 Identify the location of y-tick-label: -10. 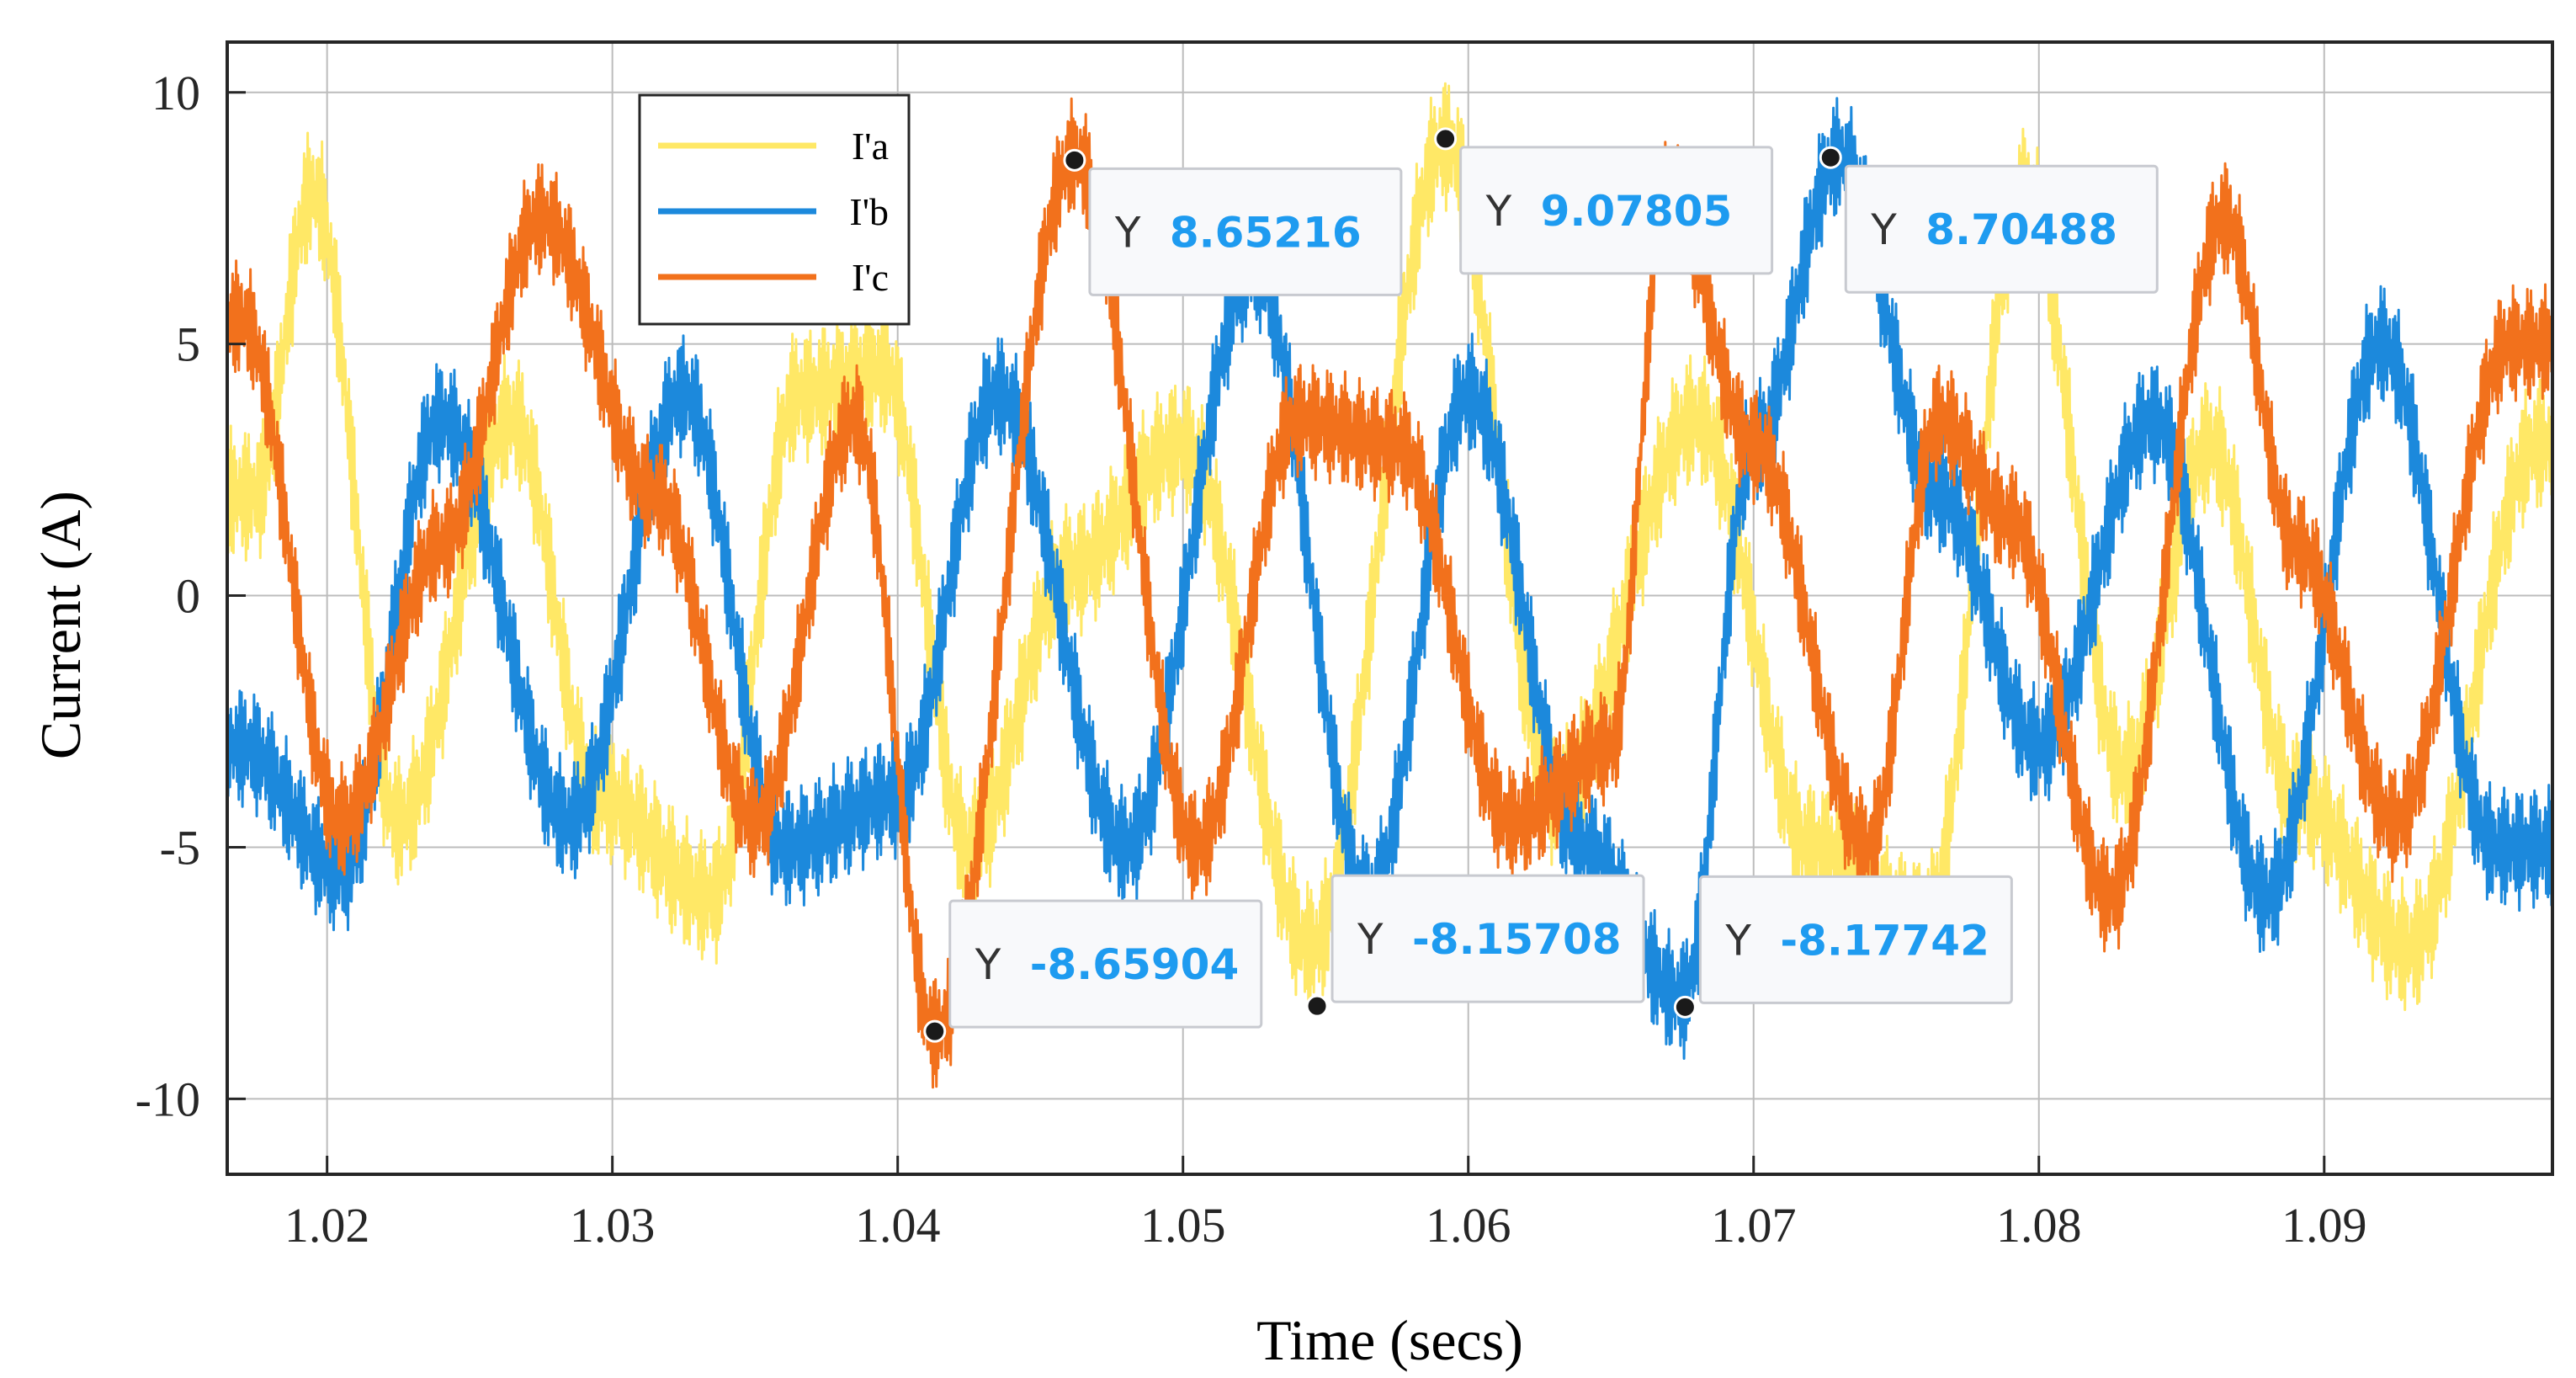
(168, 1099).